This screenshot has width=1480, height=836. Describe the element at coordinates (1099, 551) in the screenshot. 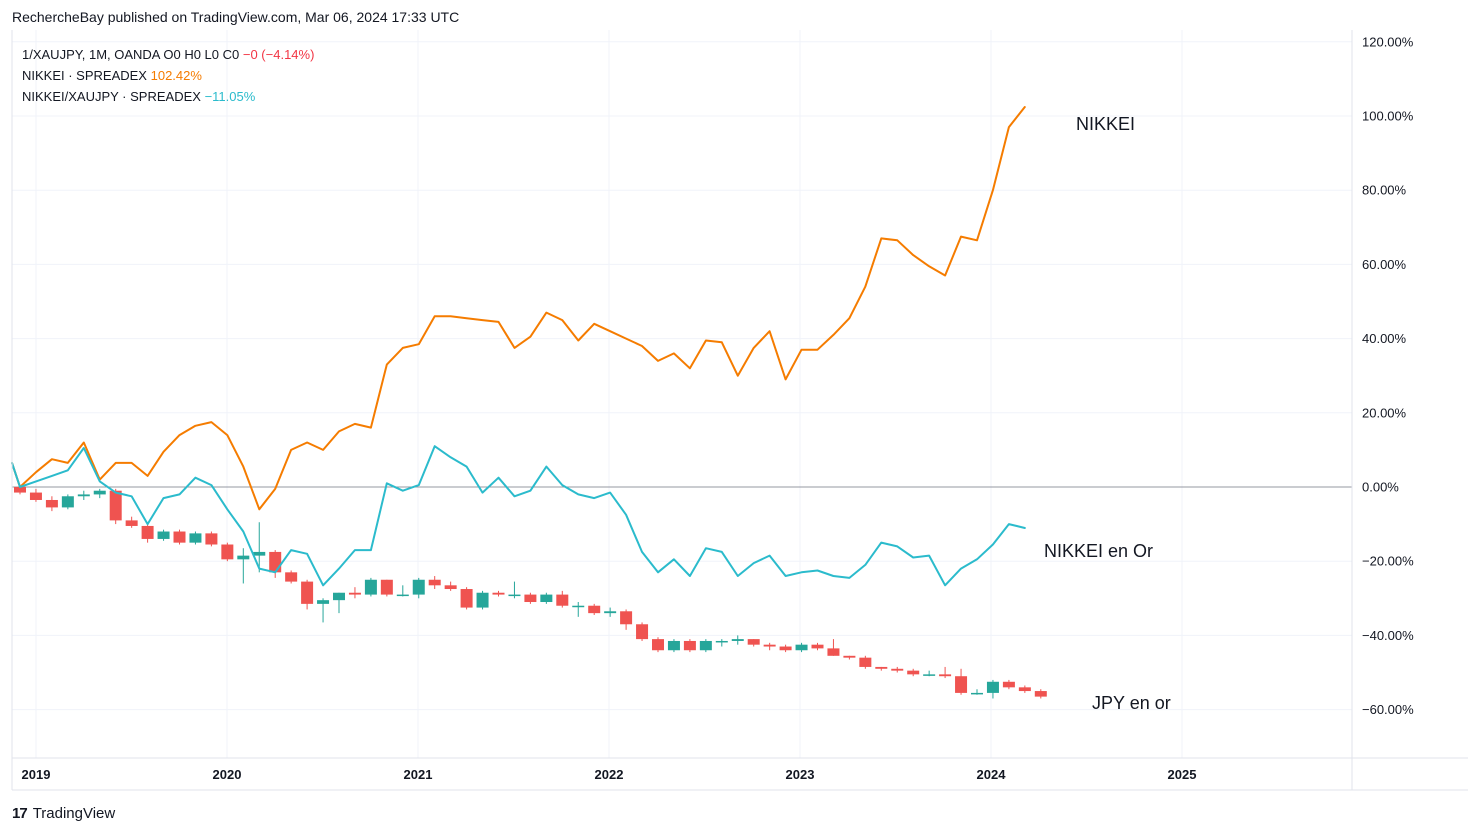

I see `annotation-nikkei-gold: NIKKEI en Or` at that location.